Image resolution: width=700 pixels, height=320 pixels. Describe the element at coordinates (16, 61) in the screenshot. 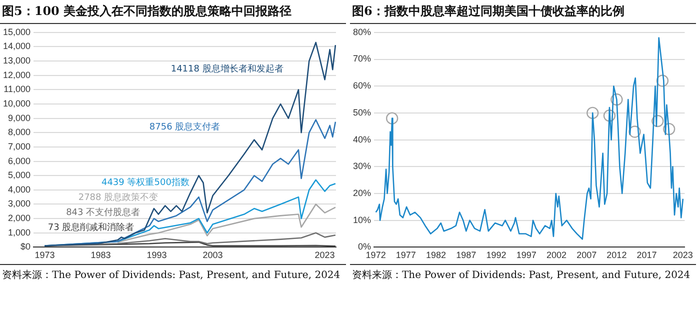

I see `y-tick-label: 13,000` at that location.